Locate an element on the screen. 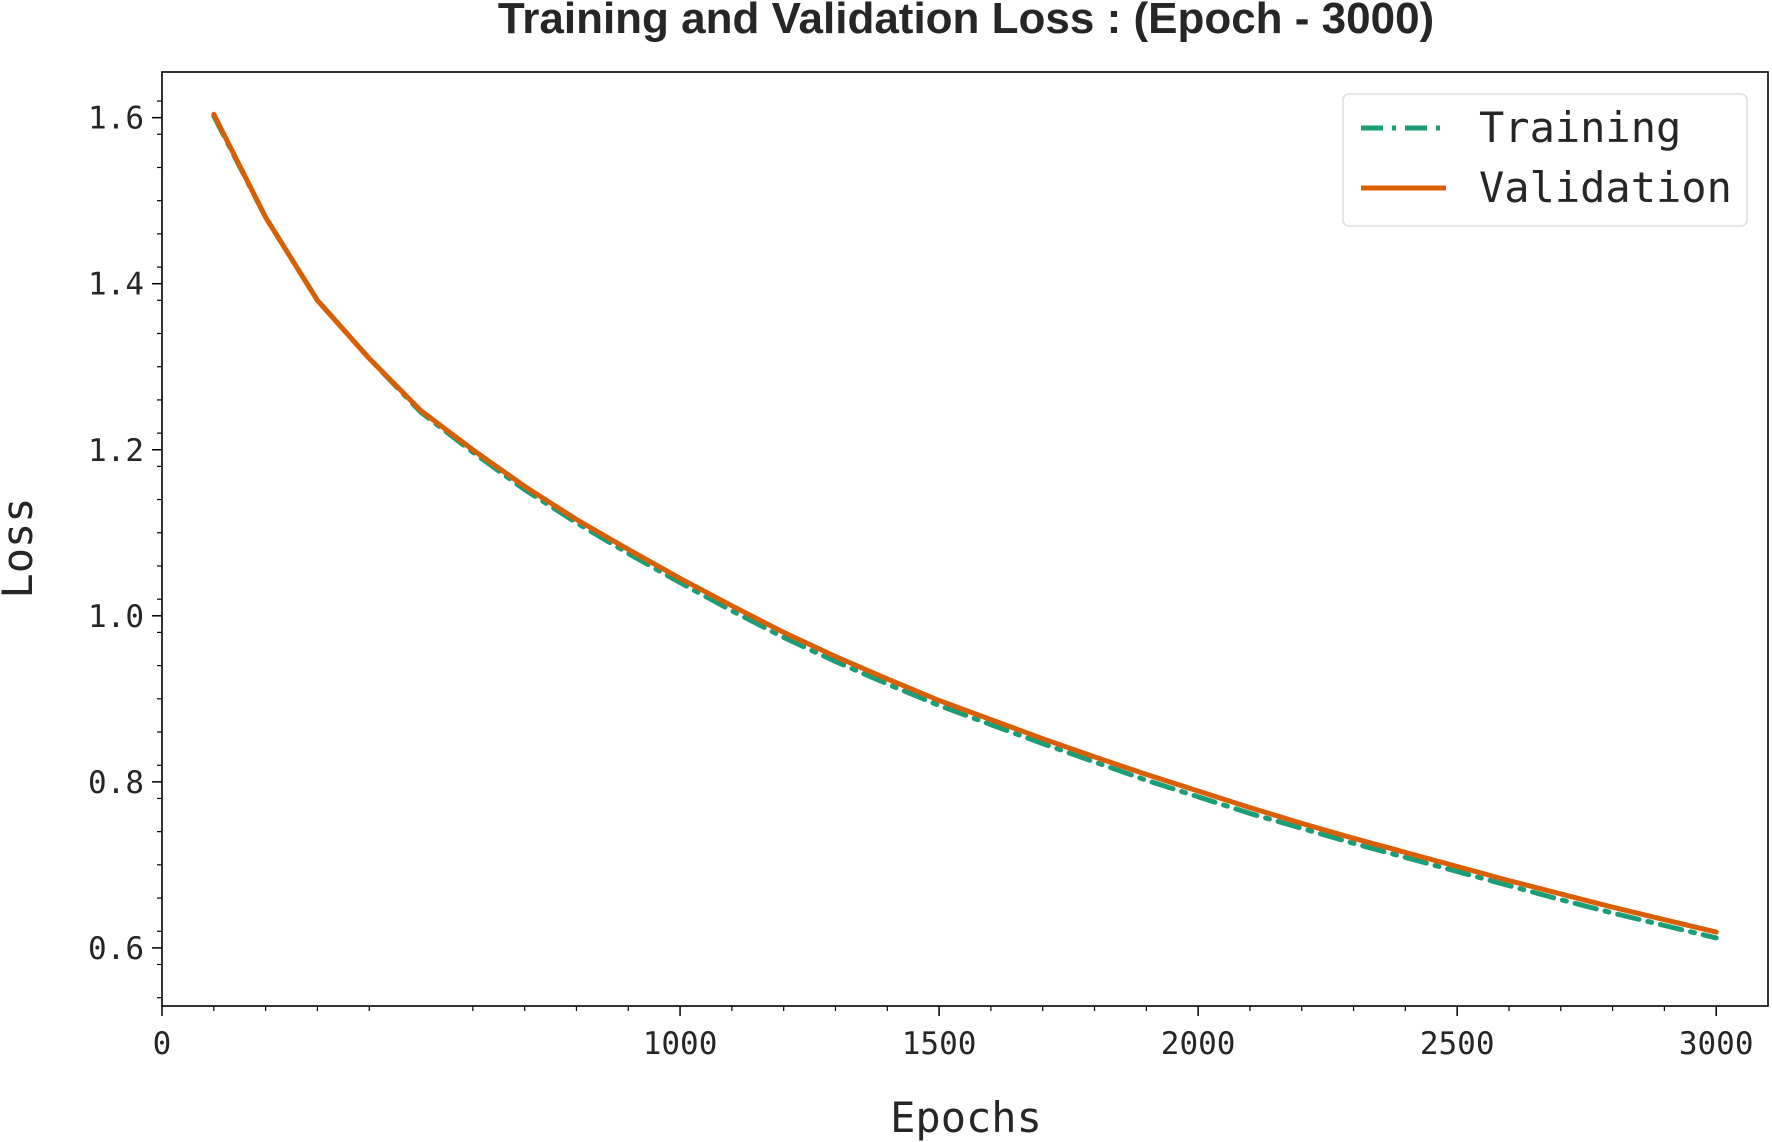 The image size is (1772, 1142). x-tick-label: 2000 is located at coordinates (1198, 1044).